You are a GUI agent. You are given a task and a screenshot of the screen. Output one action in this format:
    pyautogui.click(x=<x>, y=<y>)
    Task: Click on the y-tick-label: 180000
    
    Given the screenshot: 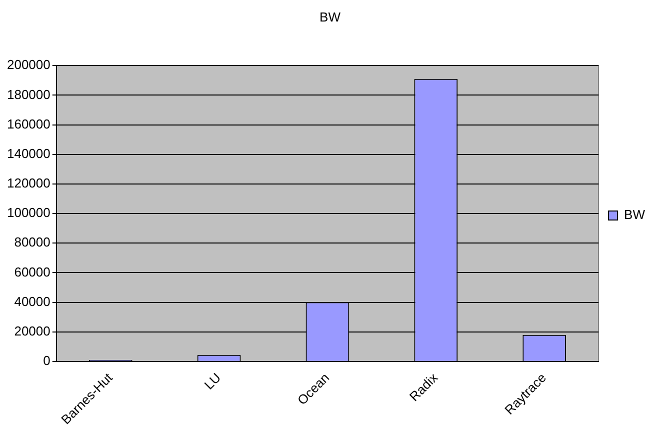 What is the action you would take?
    pyautogui.click(x=28, y=94)
    